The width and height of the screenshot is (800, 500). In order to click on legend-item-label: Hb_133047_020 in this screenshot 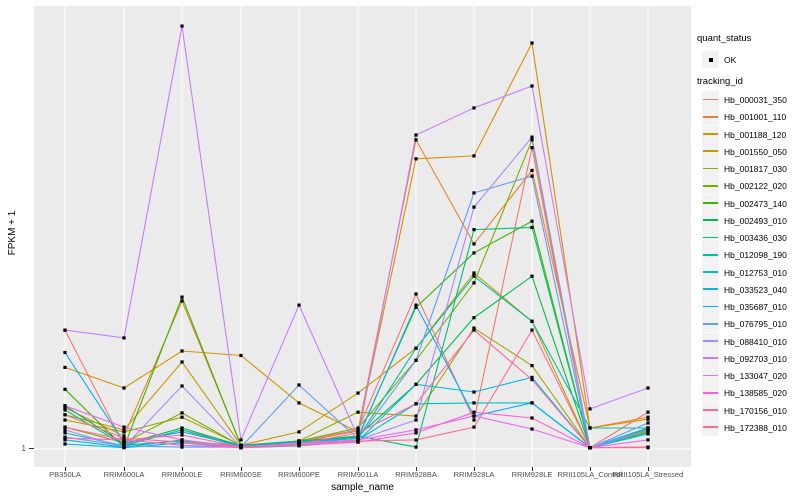, I will do `click(755, 376)`.